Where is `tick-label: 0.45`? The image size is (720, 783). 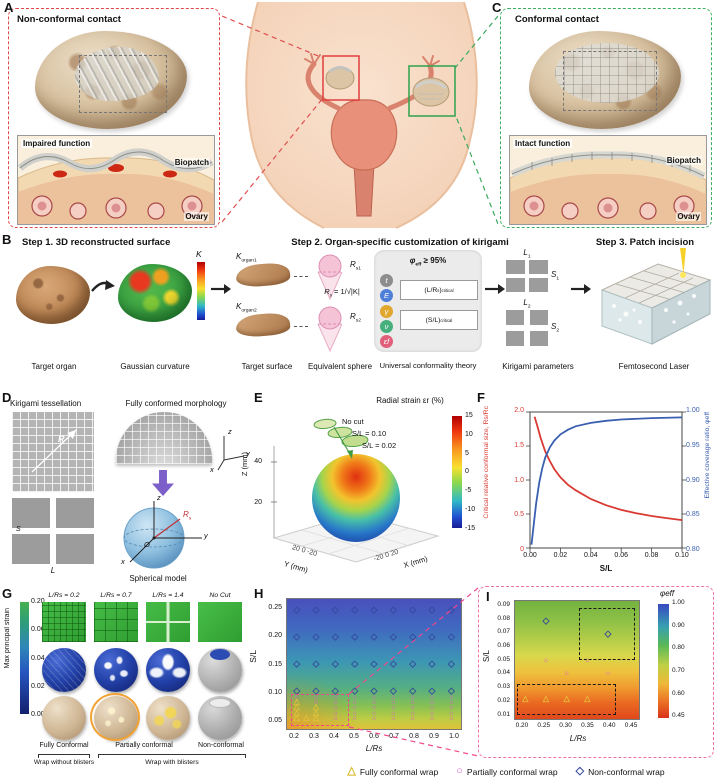
tick-label: 0.45 is located at coordinates (678, 716).